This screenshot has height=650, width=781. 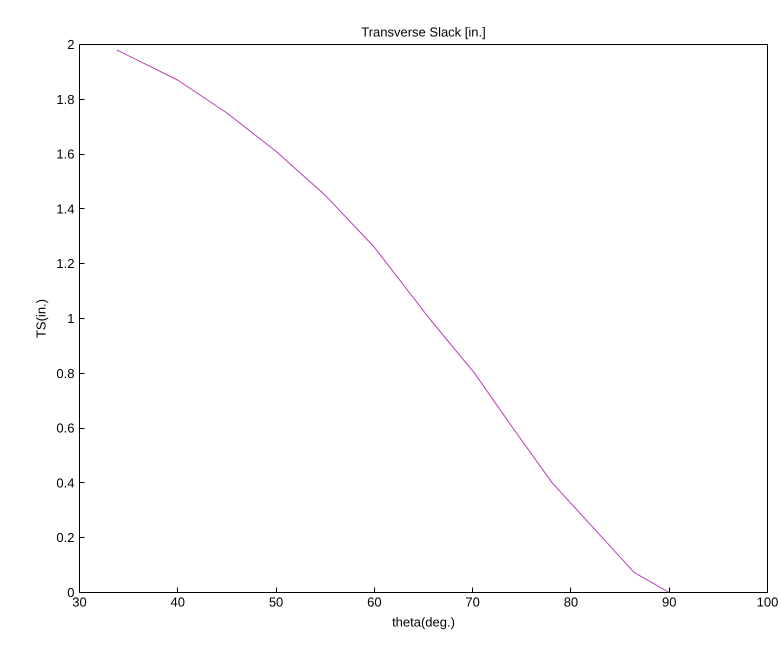 I want to click on x-tick-label: 80, so click(x=571, y=602).